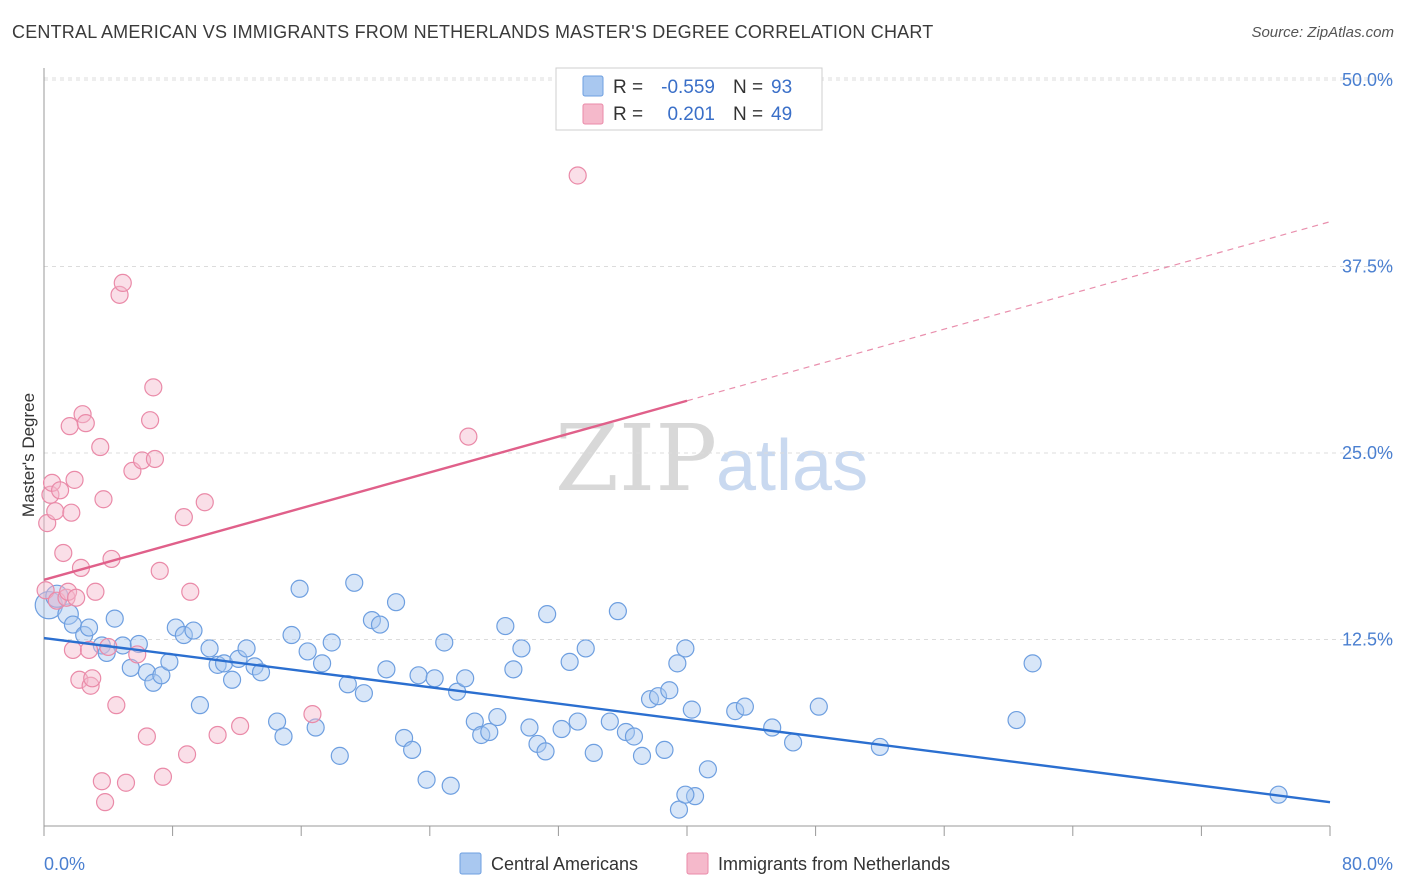  What do you see at coordinates (1367, 864) in the screenshot?
I see `x-tick-label-max: 80.0%` at bounding box center [1367, 864].